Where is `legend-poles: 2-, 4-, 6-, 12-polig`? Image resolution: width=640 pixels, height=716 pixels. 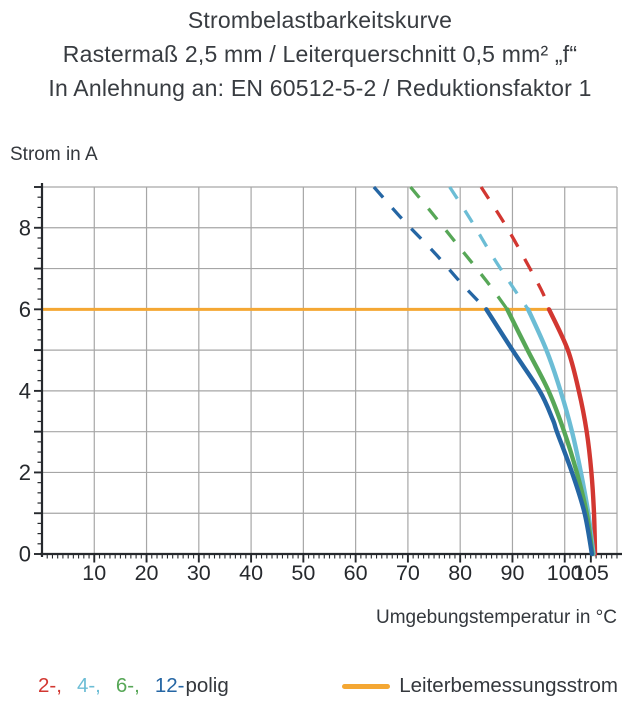
legend-poles: 2-, 4-, 6-, 12-polig is located at coordinates (133, 686).